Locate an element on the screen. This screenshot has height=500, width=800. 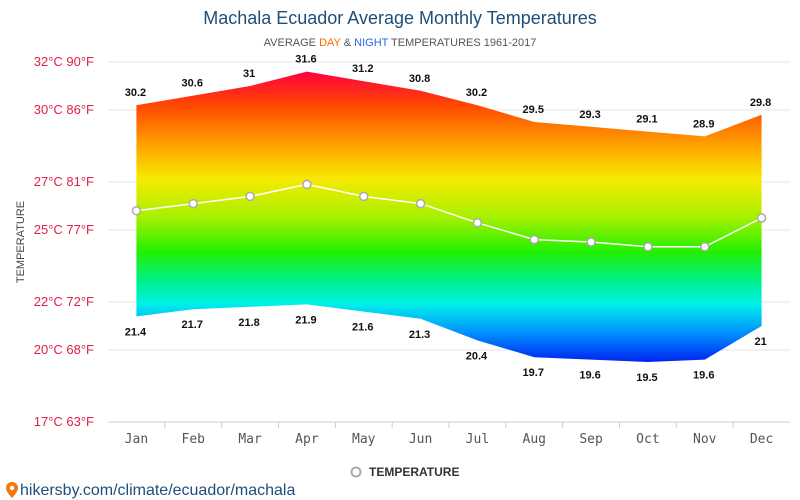
night-value-label: 21.3 is located at coordinates (419, 335).